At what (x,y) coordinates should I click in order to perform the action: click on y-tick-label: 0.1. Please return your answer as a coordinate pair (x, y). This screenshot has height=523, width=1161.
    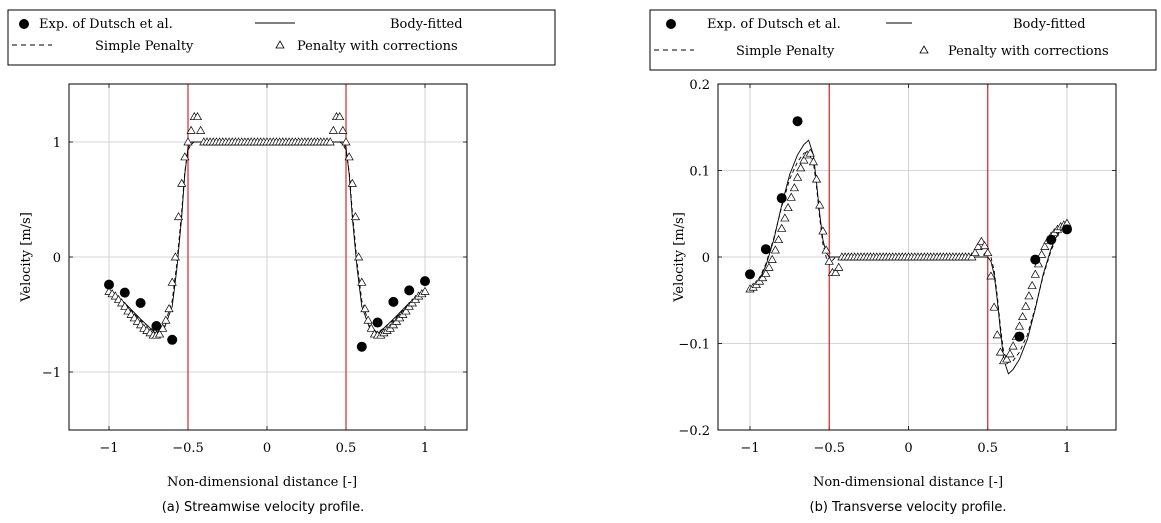
    Looking at the image, I should click on (699, 172).